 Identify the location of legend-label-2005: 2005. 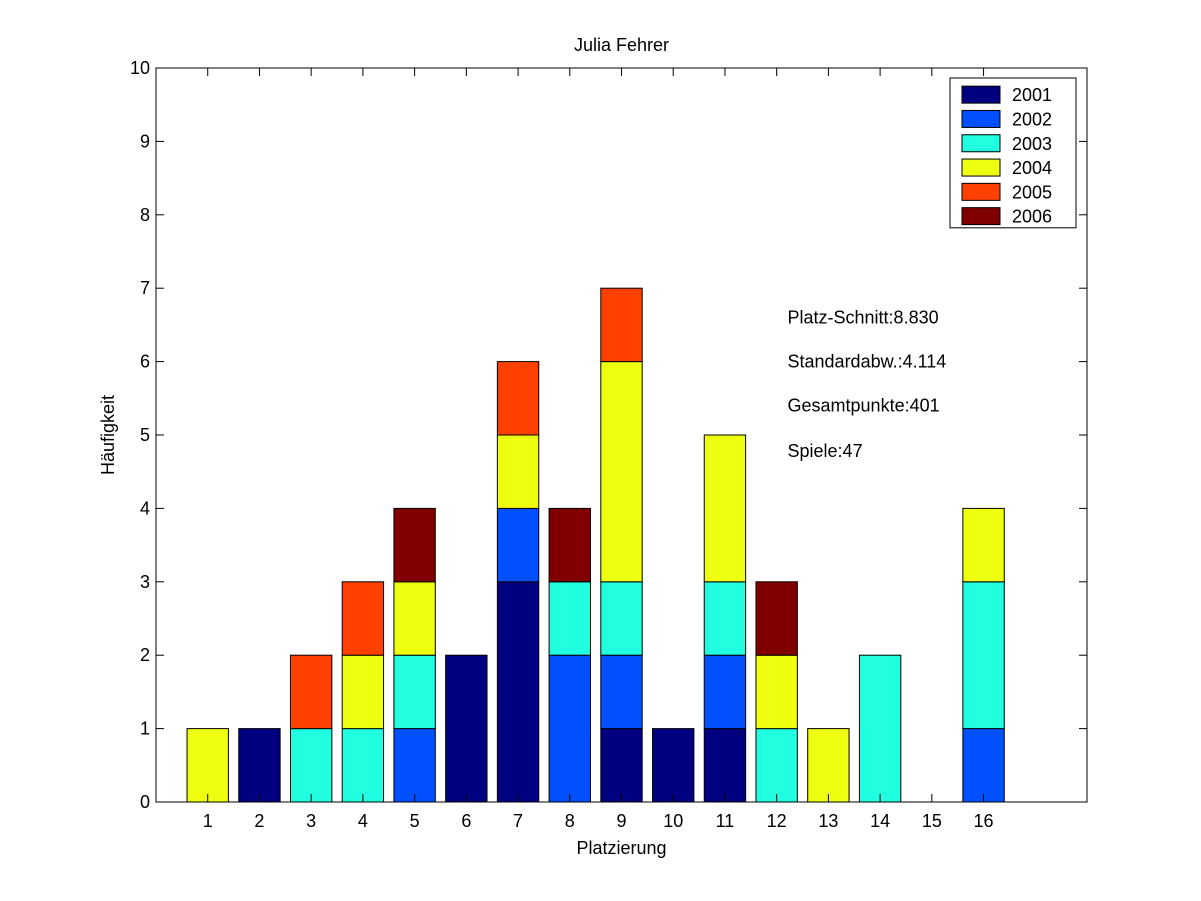
(1032, 192).